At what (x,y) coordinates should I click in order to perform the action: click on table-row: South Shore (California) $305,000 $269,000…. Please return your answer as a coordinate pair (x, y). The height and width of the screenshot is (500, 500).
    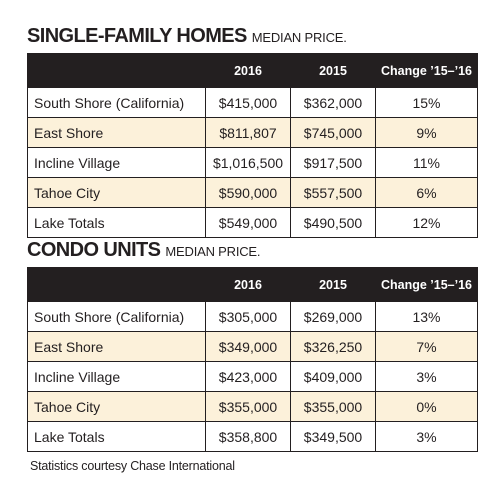
    Looking at the image, I should click on (252, 316).